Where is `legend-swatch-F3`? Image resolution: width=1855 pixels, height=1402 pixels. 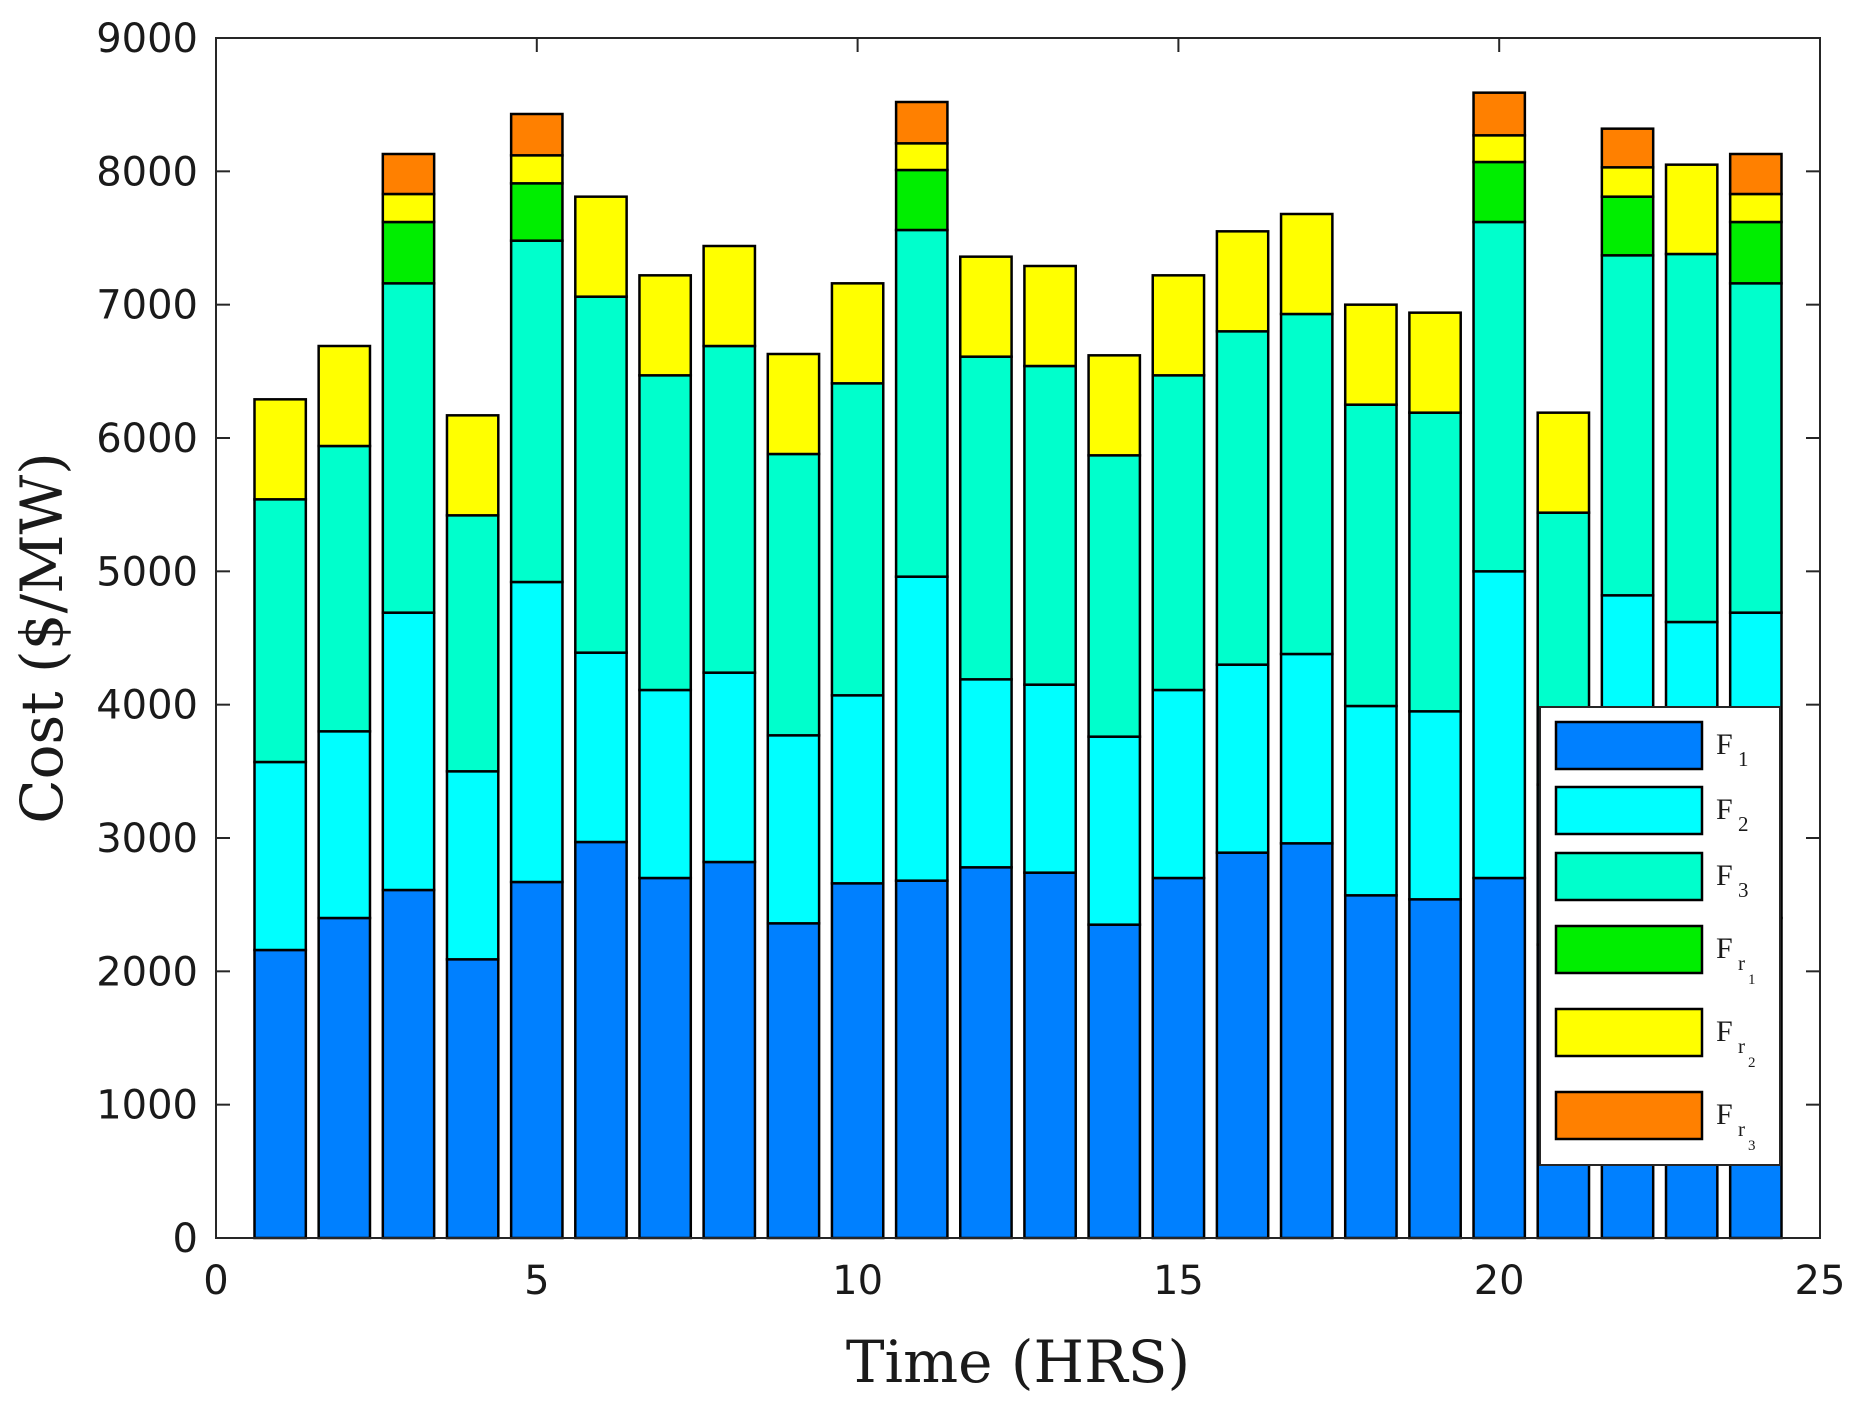 legend-swatch-F3 is located at coordinates (1629, 876).